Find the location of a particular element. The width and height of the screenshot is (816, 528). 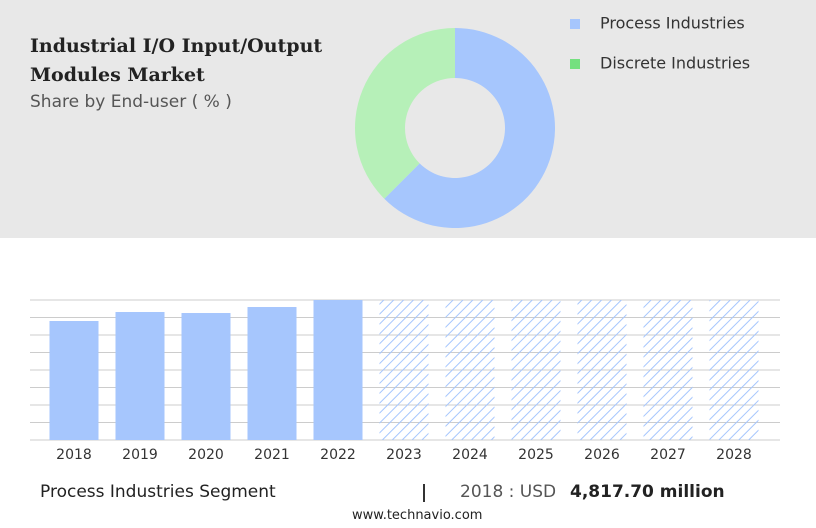

x-tick-label: 2022 is located at coordinates (338, 455).